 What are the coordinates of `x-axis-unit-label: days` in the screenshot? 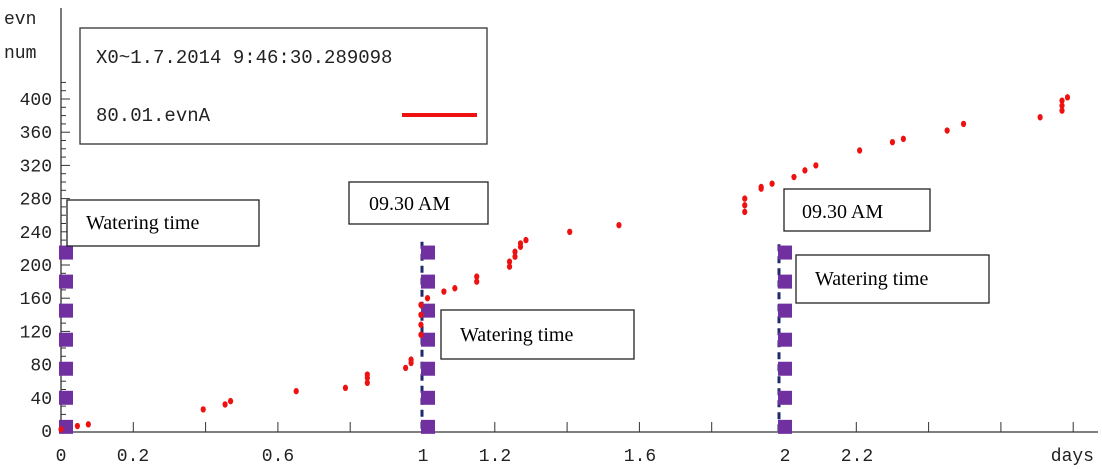 It's located at (1072, 457).